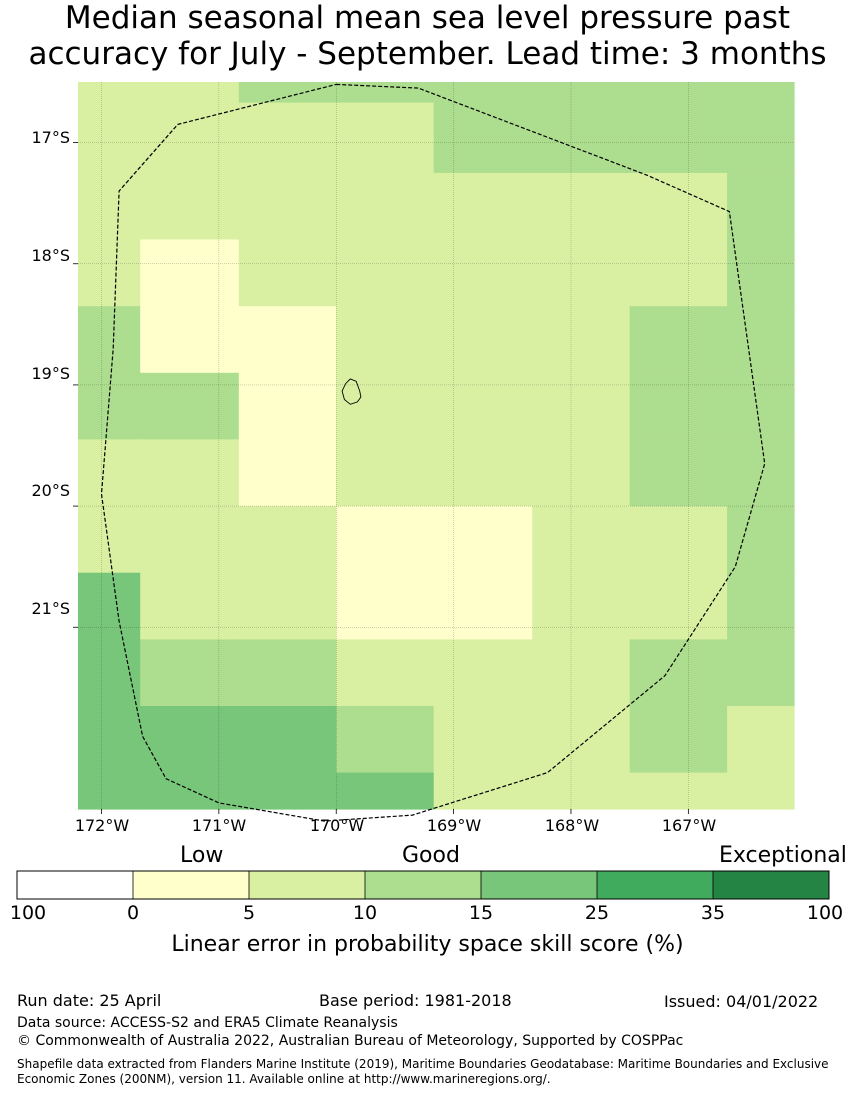 The width and height of the screenshot is (855, 1095). What do you see at coordinates (597, 913) in the screenshot?
I see `colorbar-tick: 25` at bounding box center [597, 913].